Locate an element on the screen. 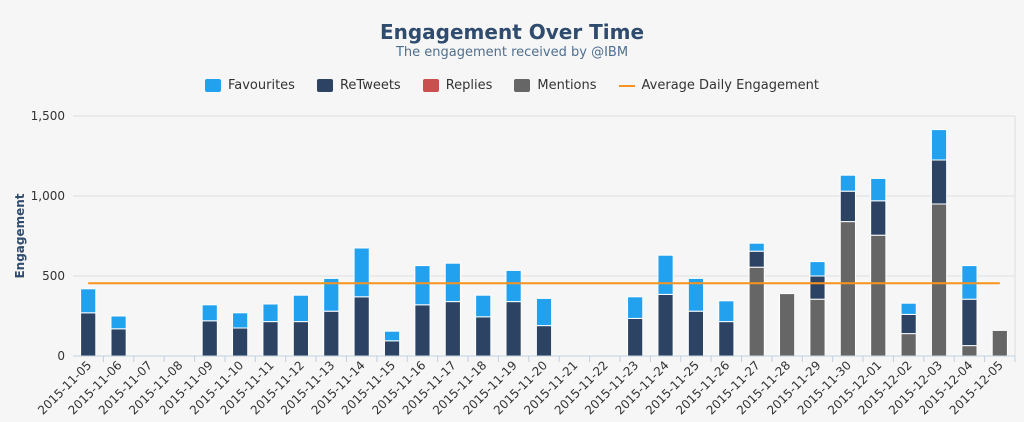 The width and height of the screenshot is (1024, 422). legend-swatch-mentions is located at coordinates (522, 85).